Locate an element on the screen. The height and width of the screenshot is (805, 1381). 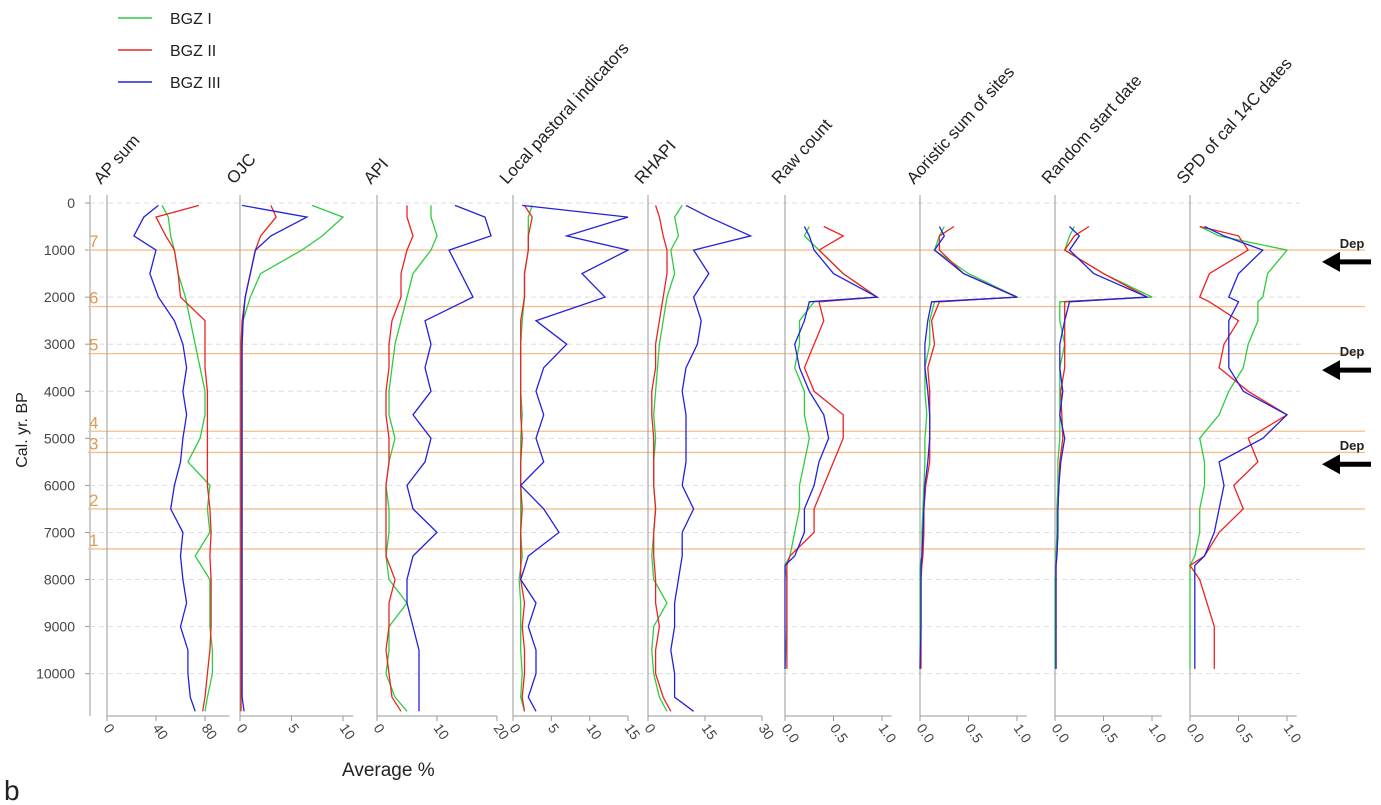
y-tick-label: 0 is located at coordinates (71, 203).